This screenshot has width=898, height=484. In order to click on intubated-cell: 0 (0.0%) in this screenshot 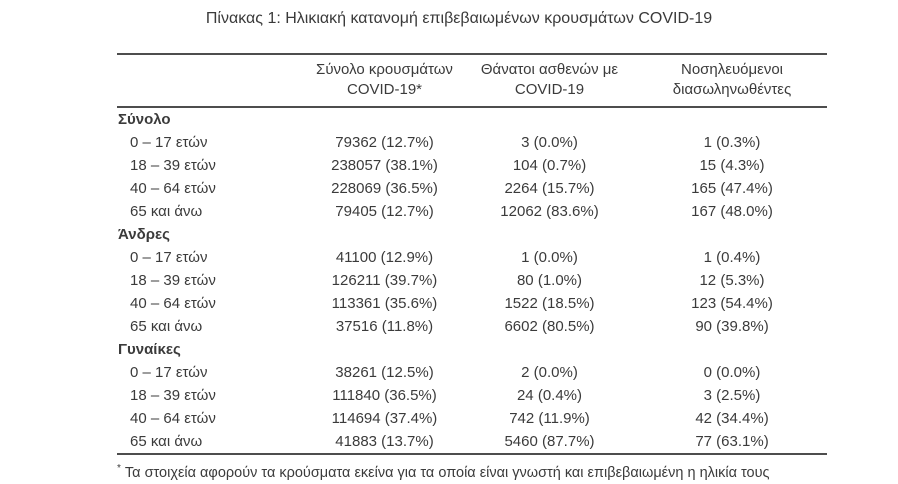, I will do `click(732, 372)`.